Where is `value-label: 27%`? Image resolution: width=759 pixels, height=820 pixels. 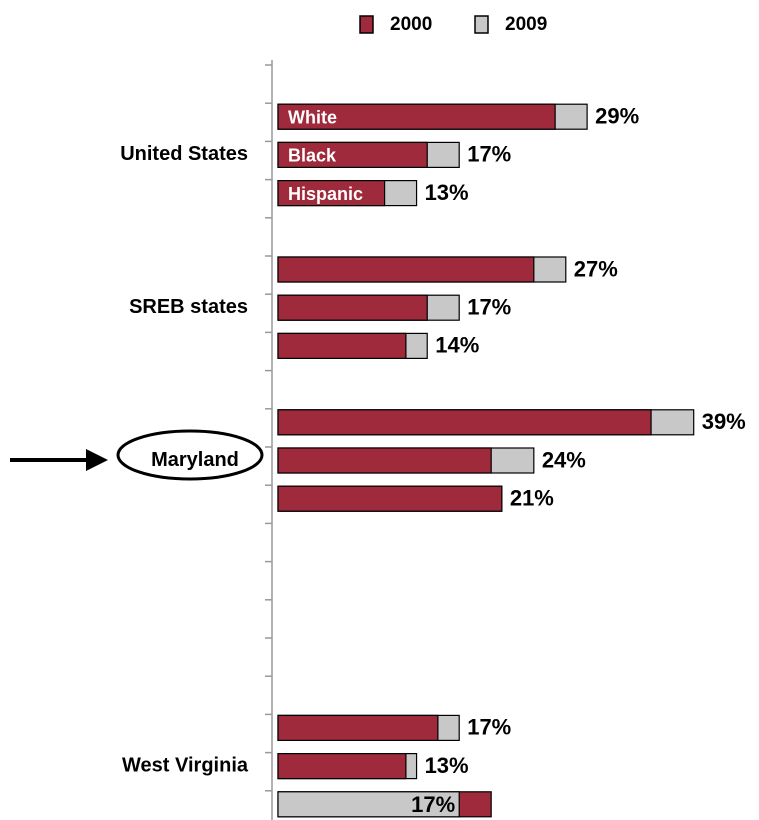 value-label: 27% is located at coordinates (596, 268).